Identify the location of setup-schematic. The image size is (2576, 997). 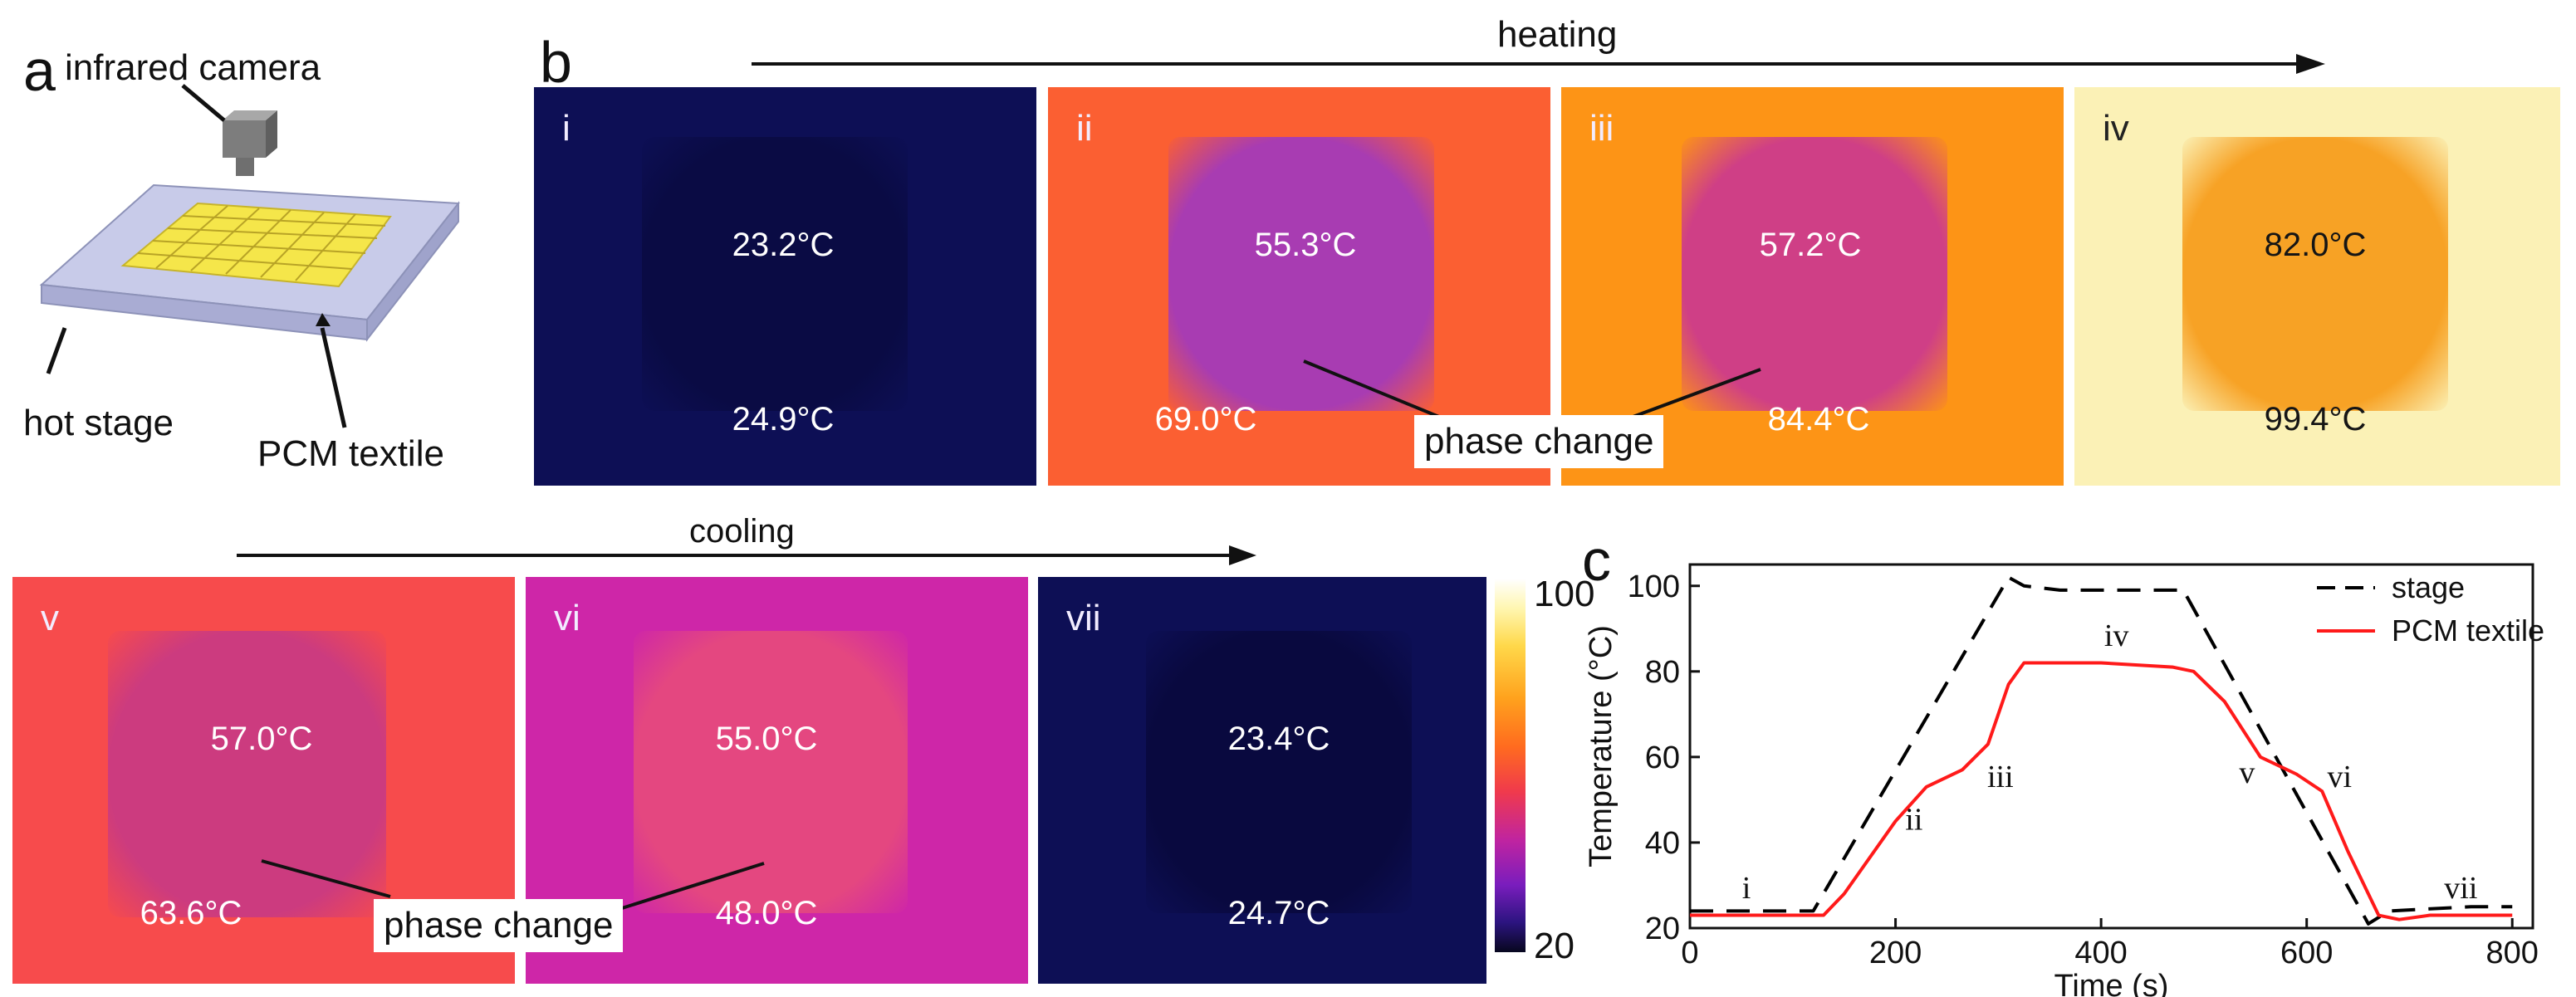
(250, 256).